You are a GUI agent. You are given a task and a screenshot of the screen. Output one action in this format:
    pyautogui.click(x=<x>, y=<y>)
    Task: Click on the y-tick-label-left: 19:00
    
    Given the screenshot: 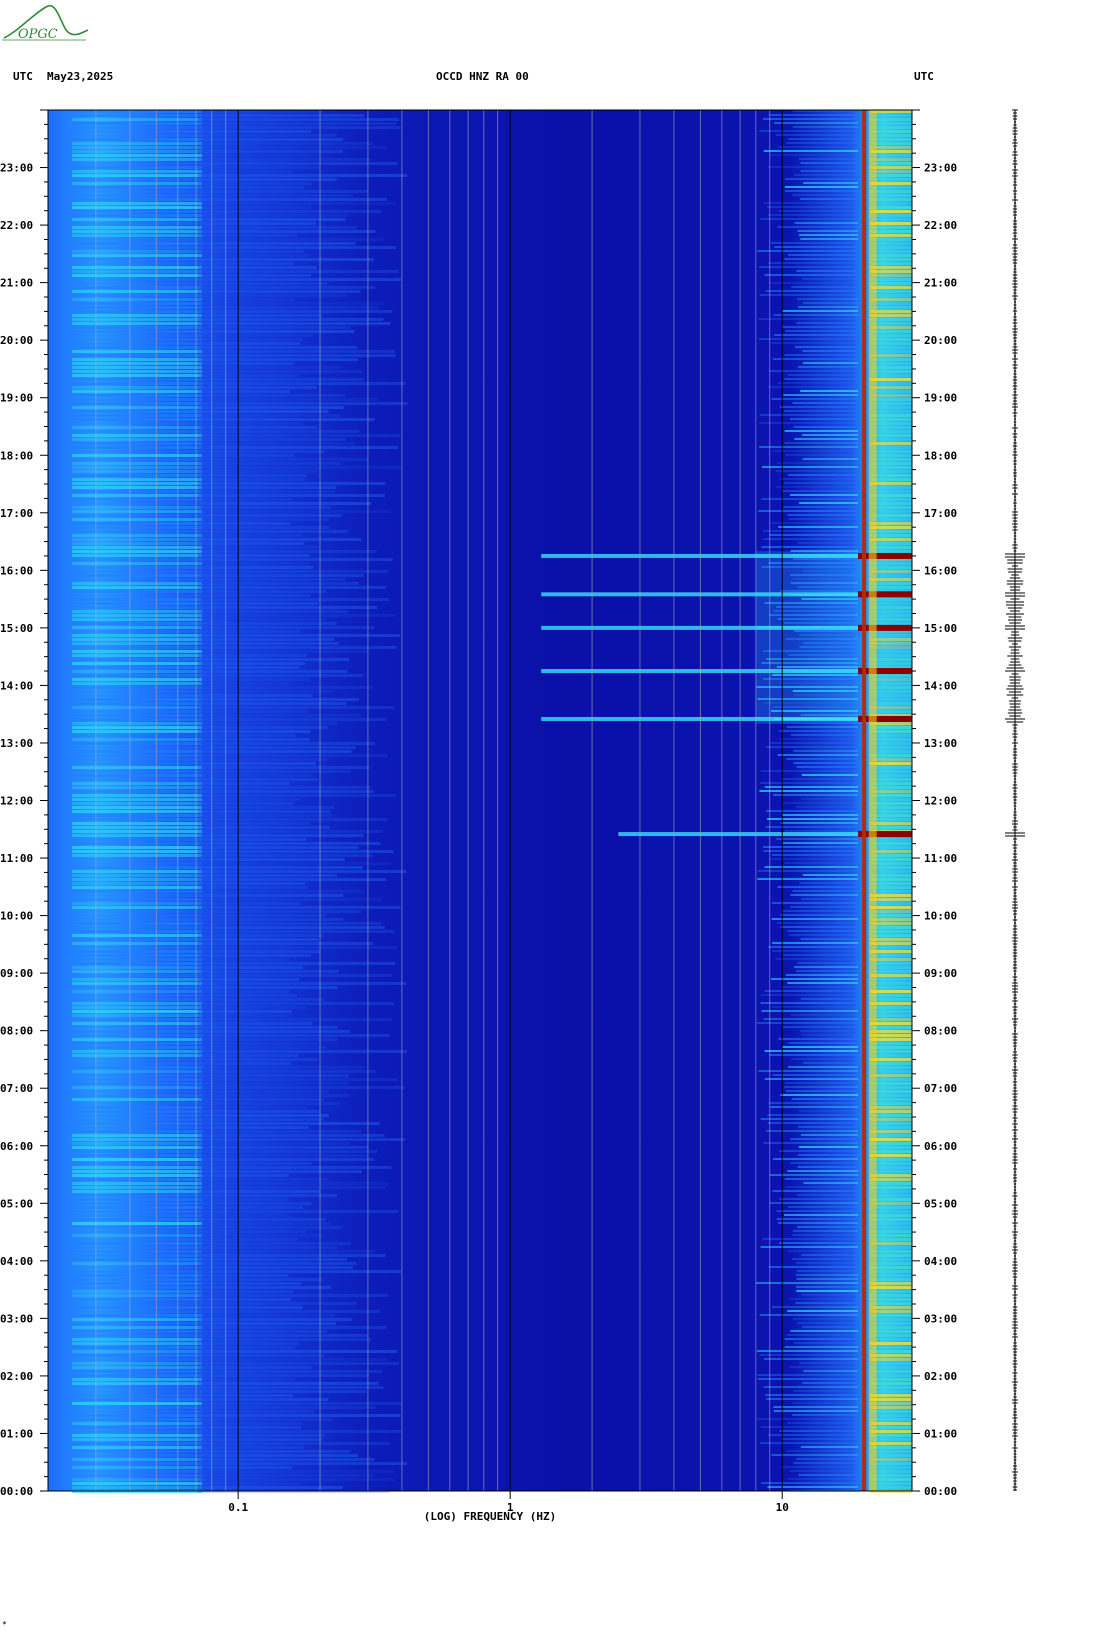 What is the action you would take?
    pyautogui.click(x=16, y=398)
    